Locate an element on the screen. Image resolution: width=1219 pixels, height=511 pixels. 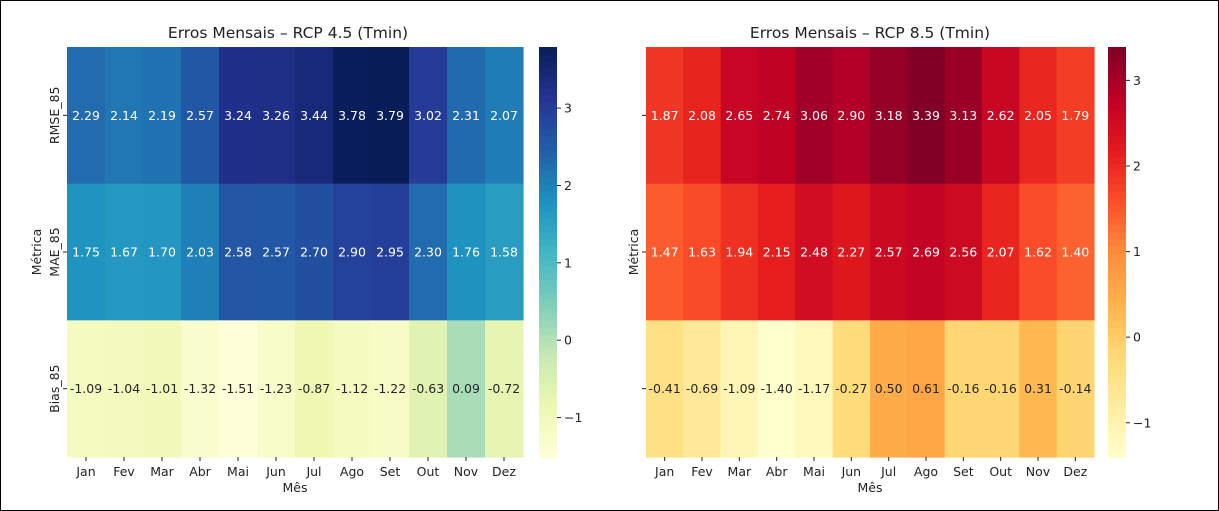
panel1-colorbar-tick-label: 2 is located at coordinates (568, 185).